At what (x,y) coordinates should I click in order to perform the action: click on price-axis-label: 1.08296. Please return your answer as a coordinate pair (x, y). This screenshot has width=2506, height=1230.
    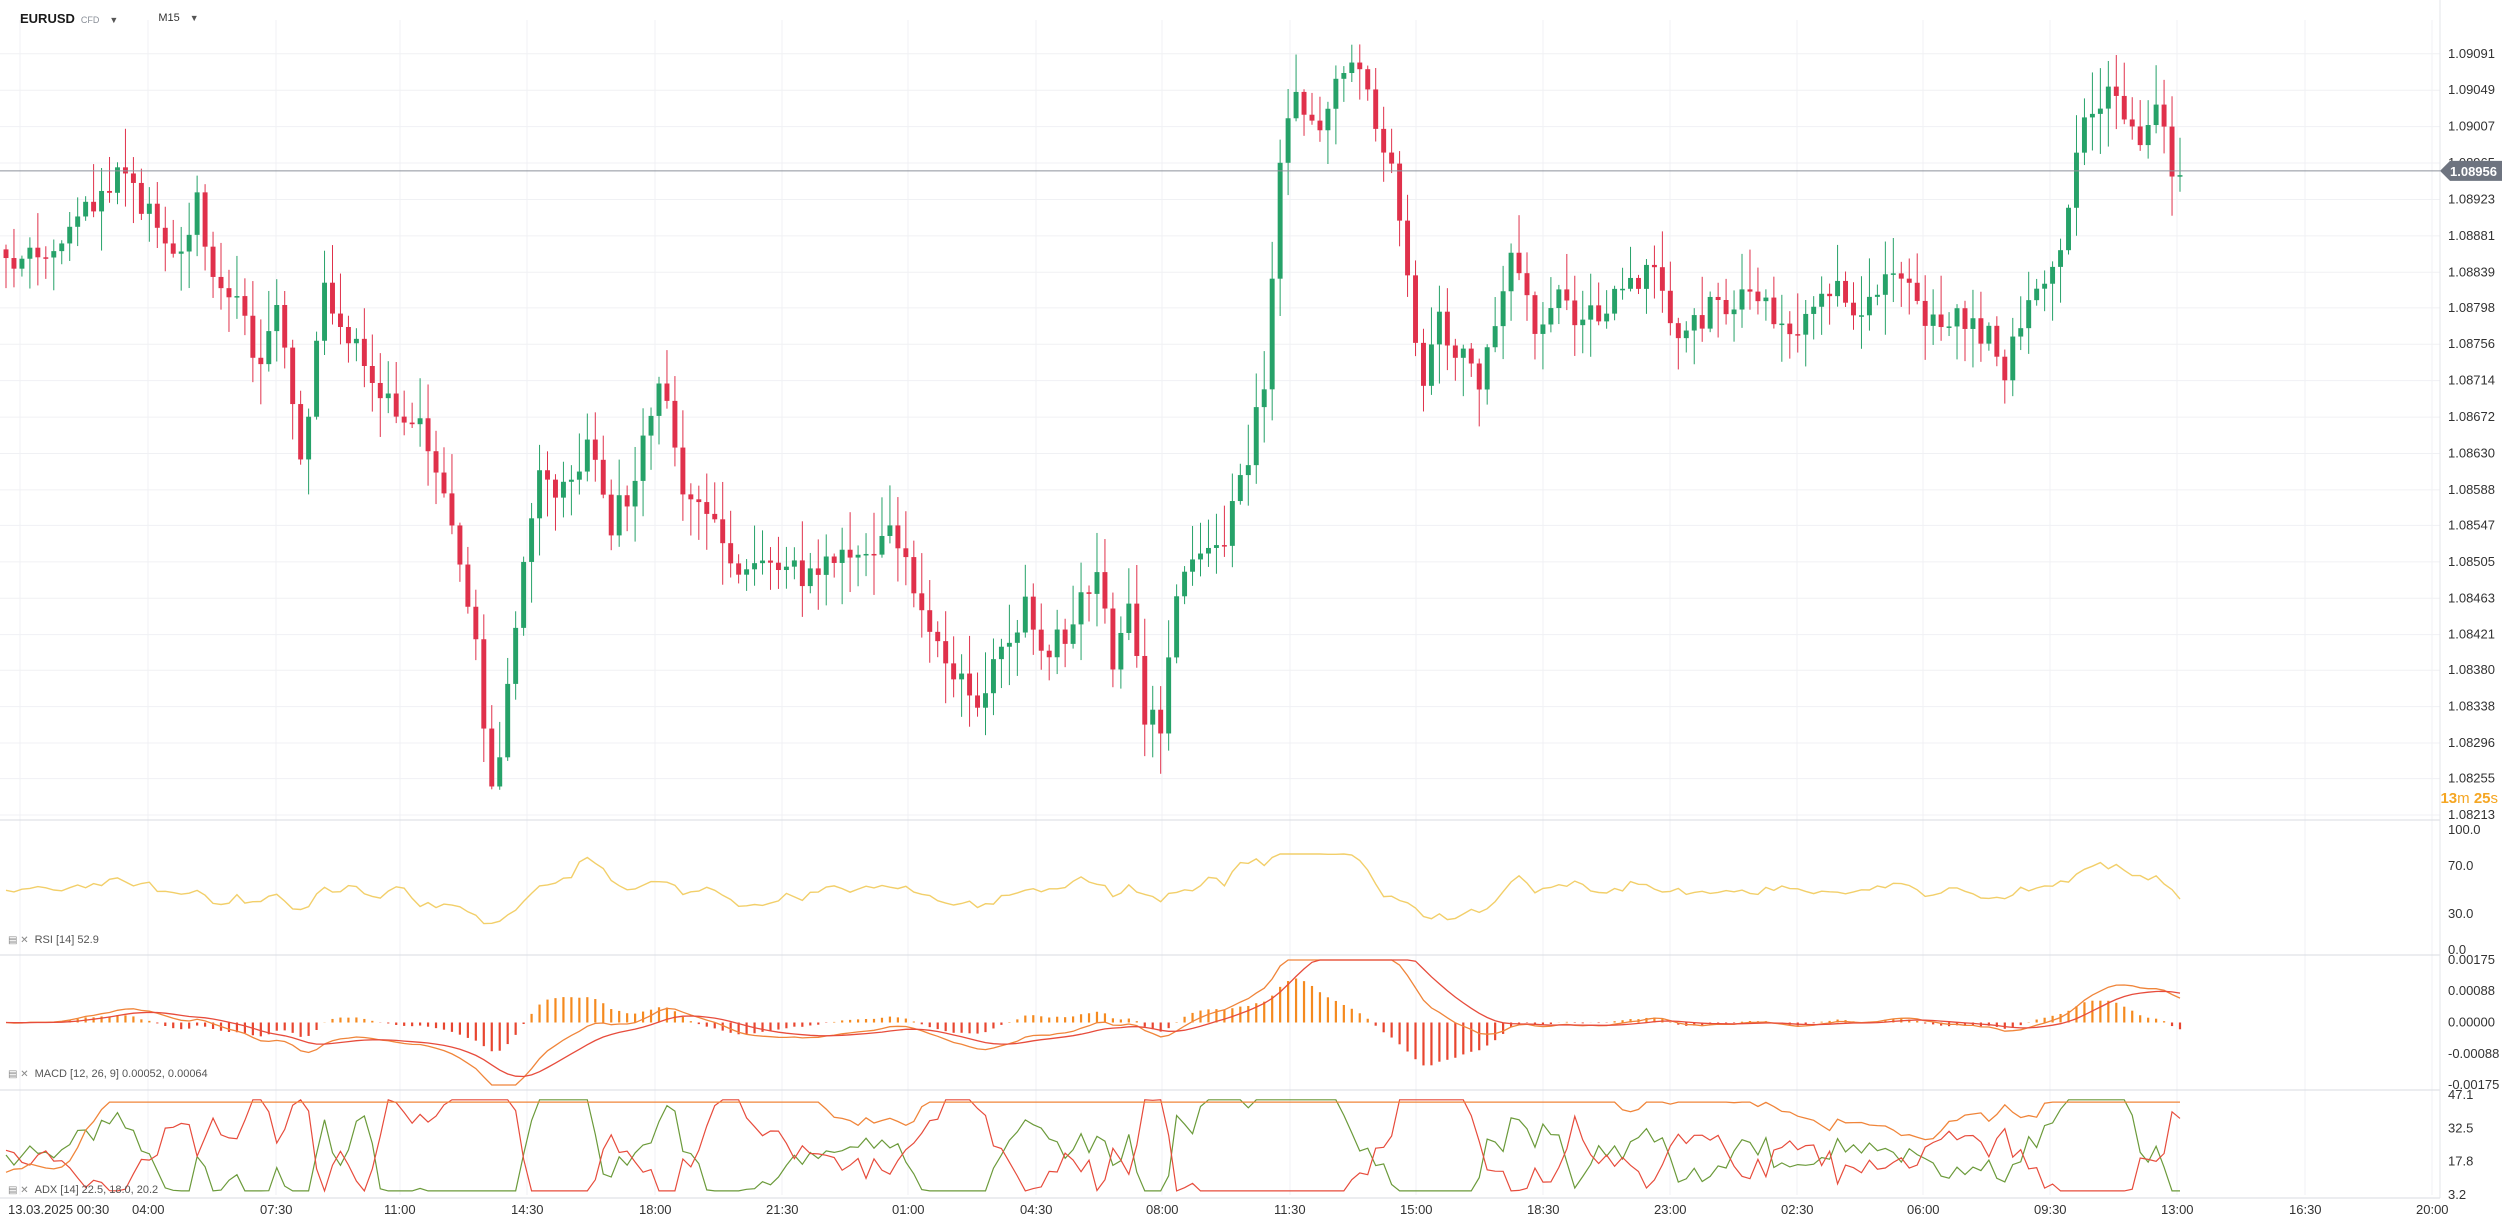
    Looking at the image, I should click on (2471, 742).